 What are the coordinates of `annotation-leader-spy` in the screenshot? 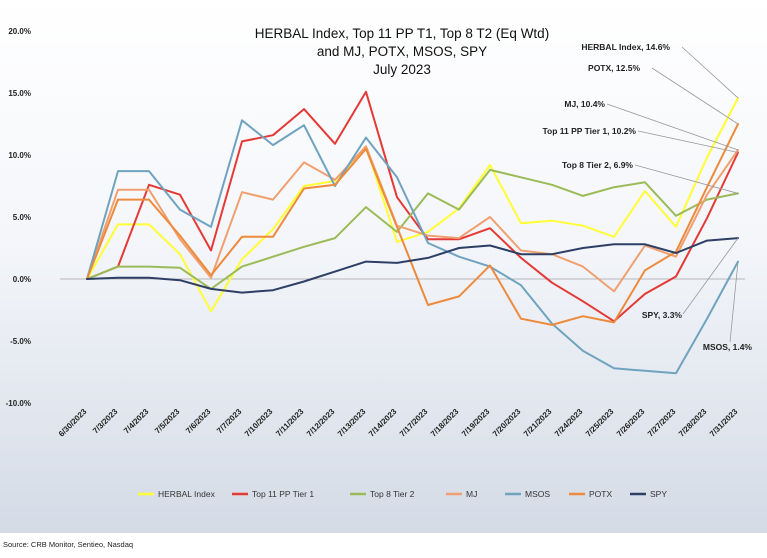 It's located at (710, 276).